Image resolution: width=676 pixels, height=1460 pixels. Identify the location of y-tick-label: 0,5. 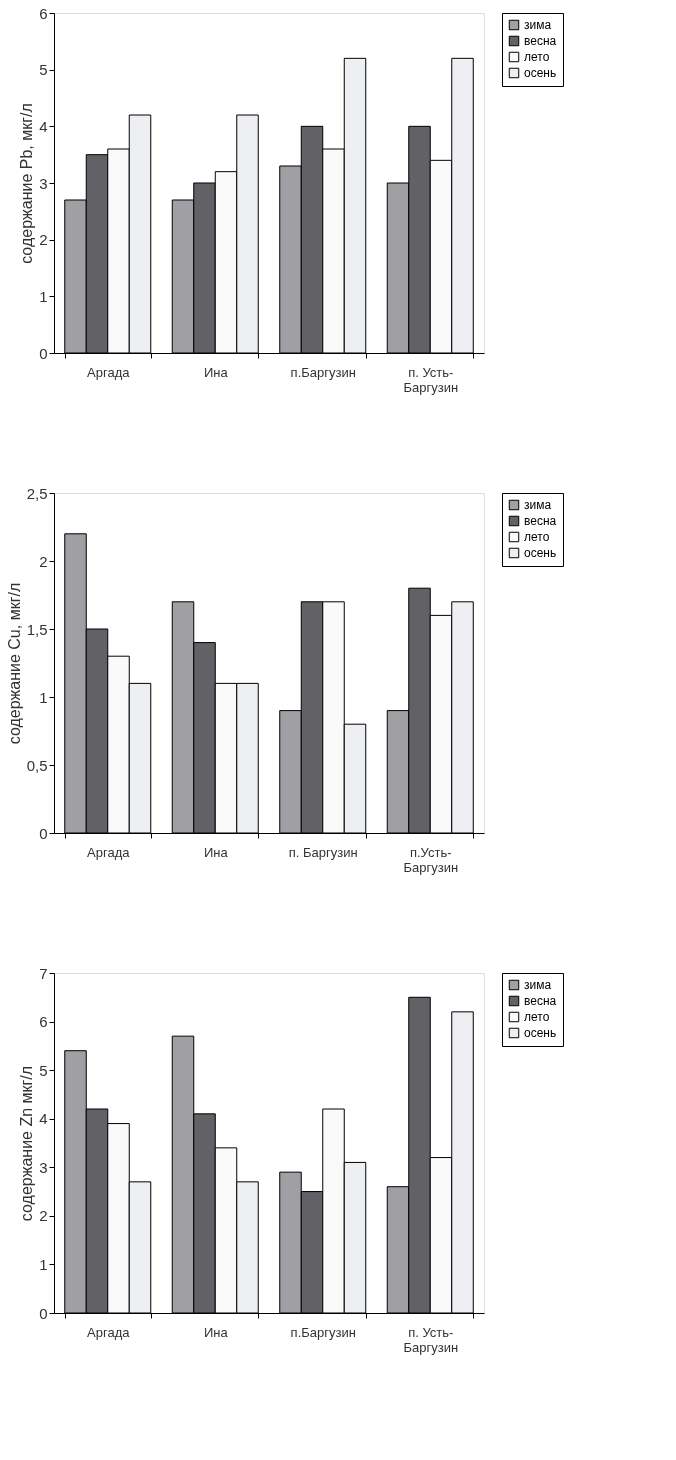
(37, 765).